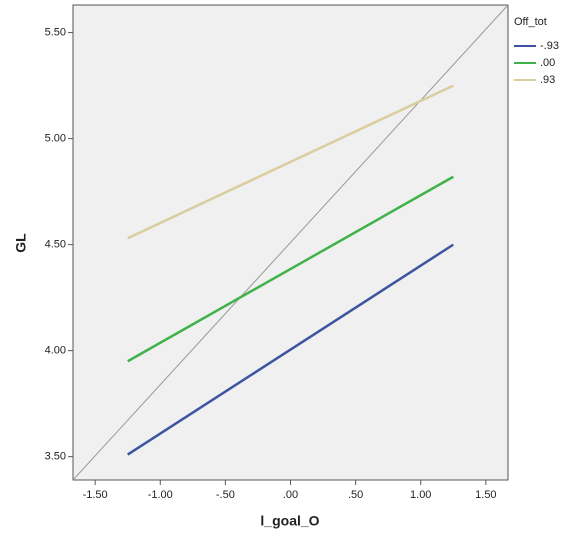 This screenshot has height=540, width=576. Describe the element at coordinates (55, 32) in the screenshot. I see `y-tick-label: 5.50` at that location.